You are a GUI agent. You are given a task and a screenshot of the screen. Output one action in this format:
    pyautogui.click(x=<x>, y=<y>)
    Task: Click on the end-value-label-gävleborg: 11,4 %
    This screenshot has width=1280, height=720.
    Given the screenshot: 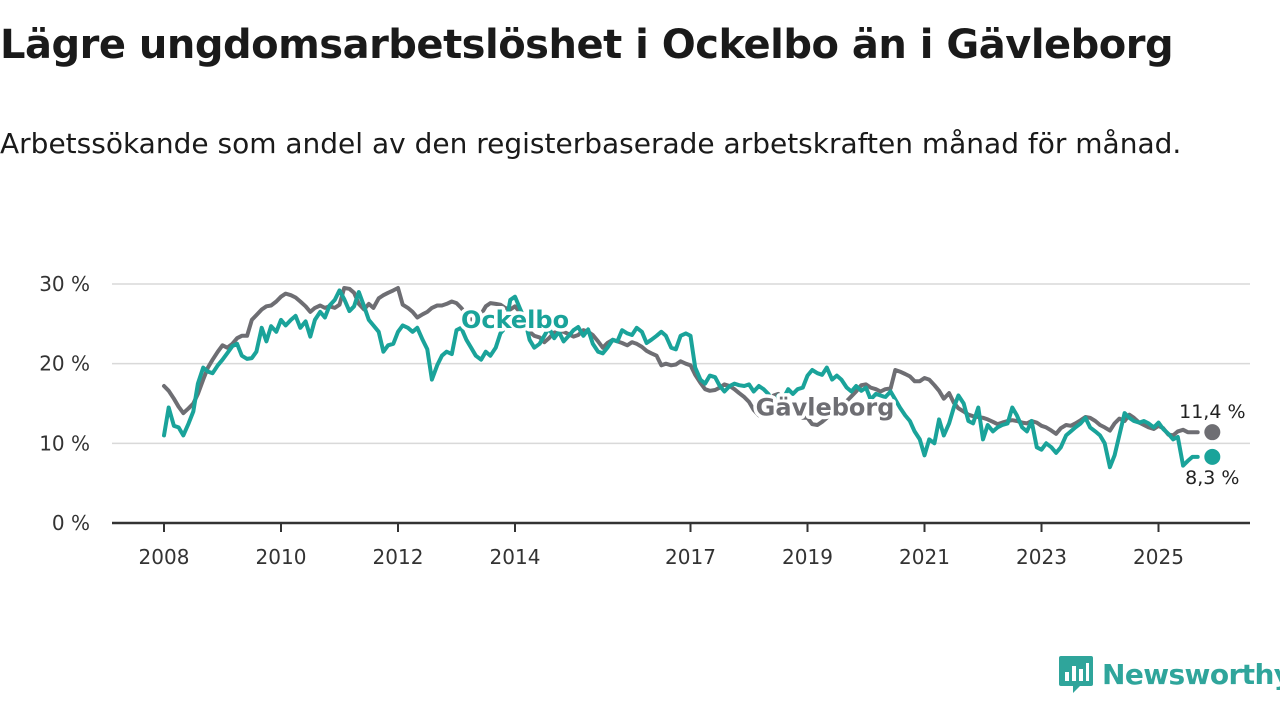 What is the action you would take?
    pyautogui.click(x=1212, y=412)
    